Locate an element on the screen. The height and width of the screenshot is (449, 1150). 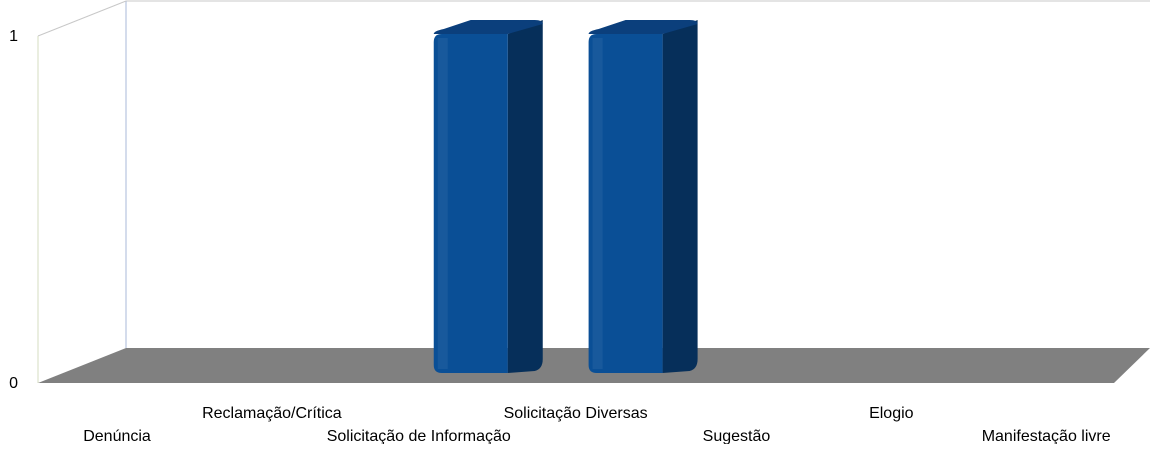
x-tick-label: Reclamação/Crítica is located at coordinates (272, 413).